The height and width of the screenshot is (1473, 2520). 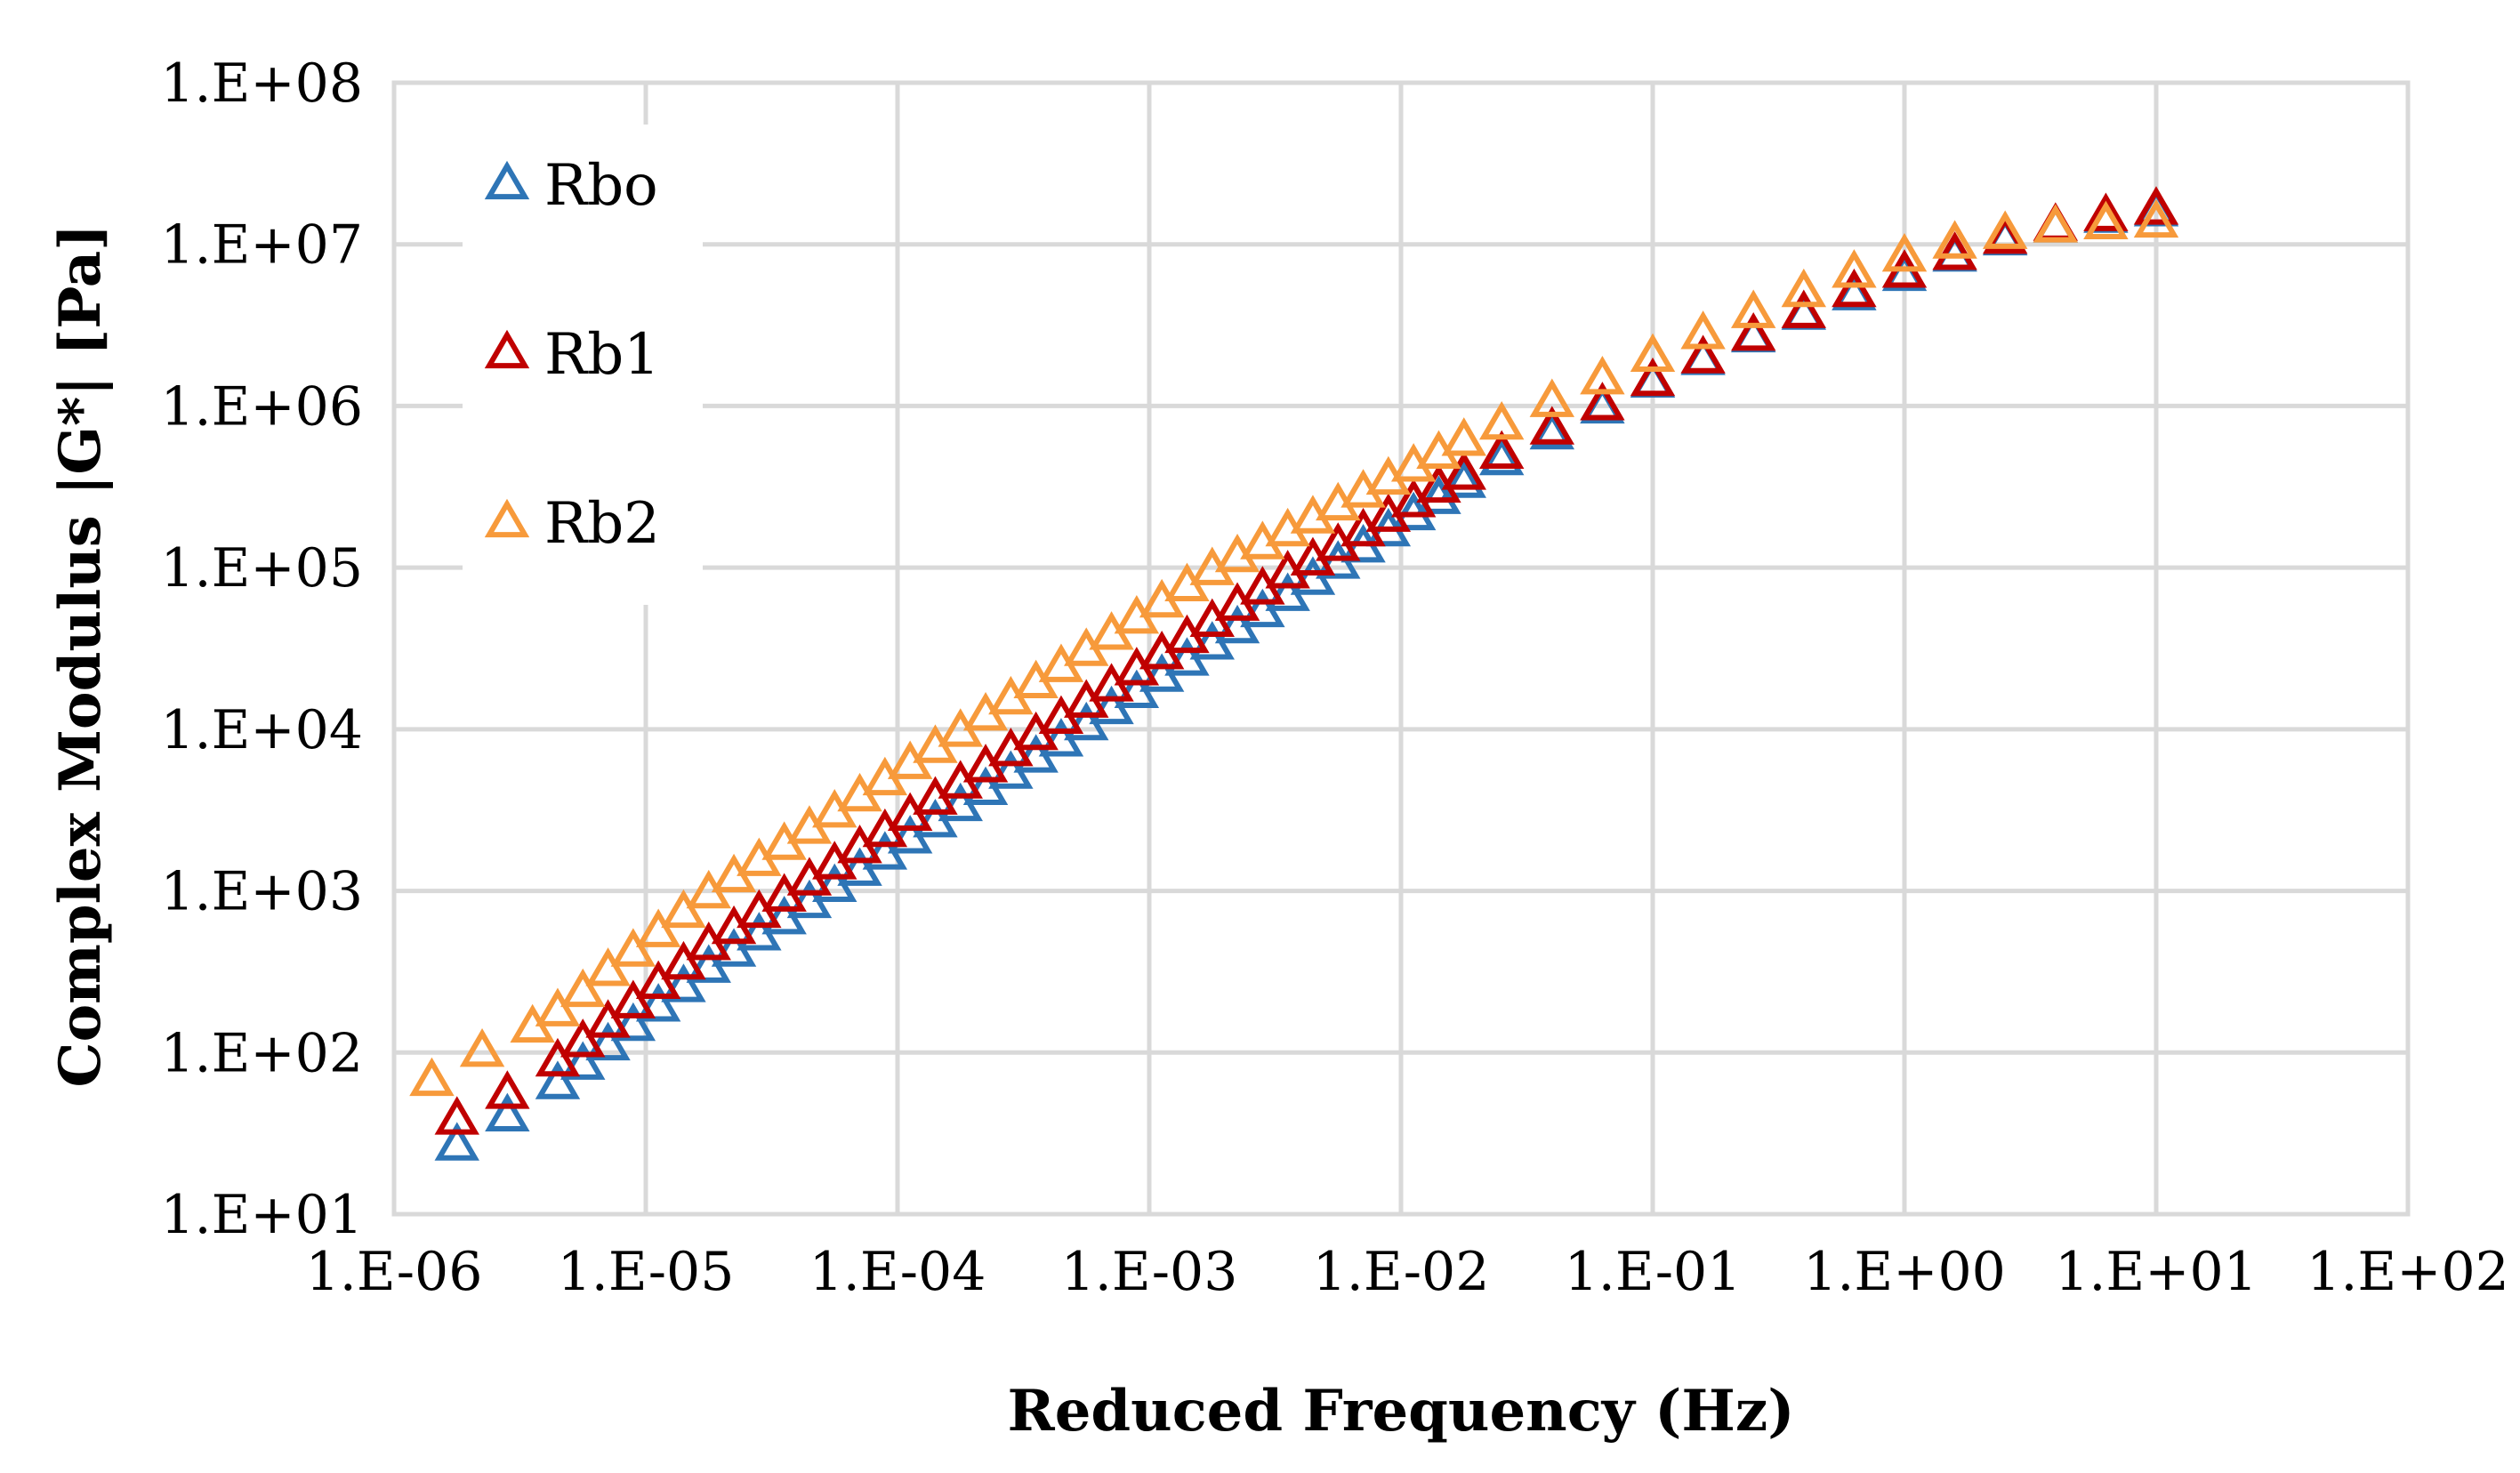 What do you see at coordinates (261, 1215) in the screenshot?
I see `y-tick-label: 1.E+01` at bounding box center [261, 1215].